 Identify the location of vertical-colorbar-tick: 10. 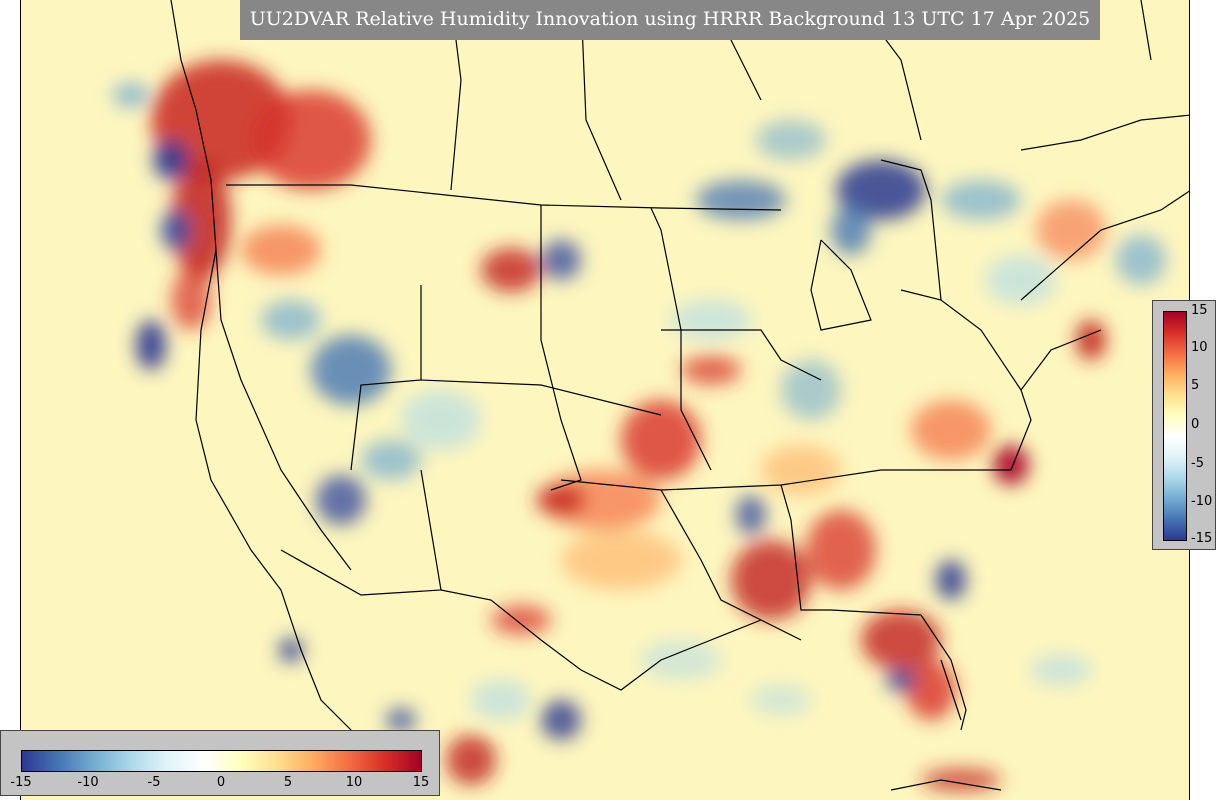
(1199, 347).